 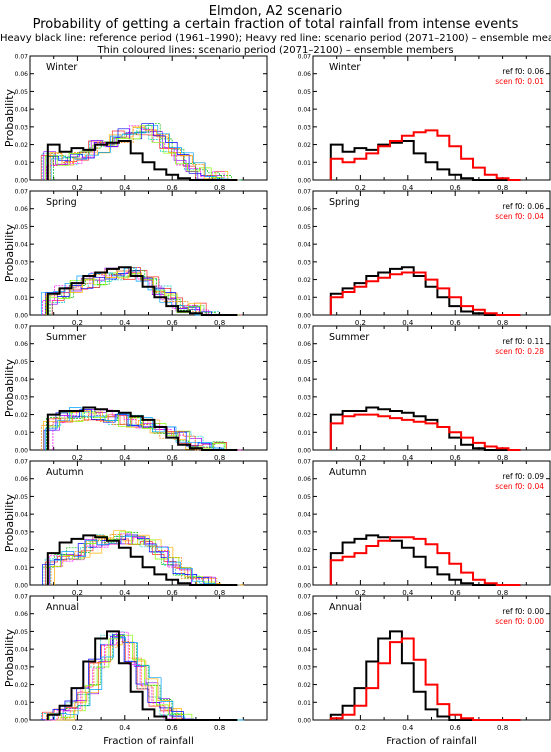 What do you see at coordinates (9, 252) in the screenshot?
I see `y-axis-label: Probability` at bounding box center [9, 252].